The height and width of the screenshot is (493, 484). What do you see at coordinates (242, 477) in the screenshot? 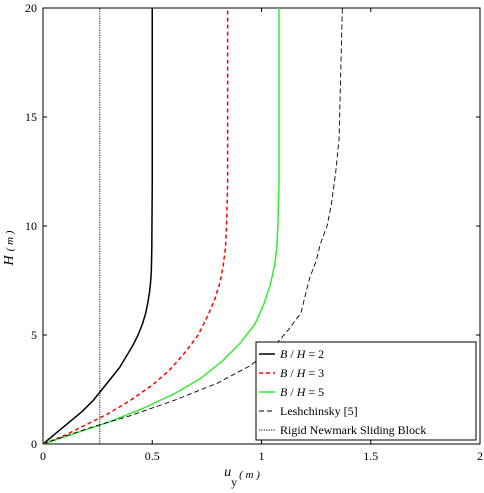
I see `x-axis-label: uy( m )` at bounding box center [242, 477].